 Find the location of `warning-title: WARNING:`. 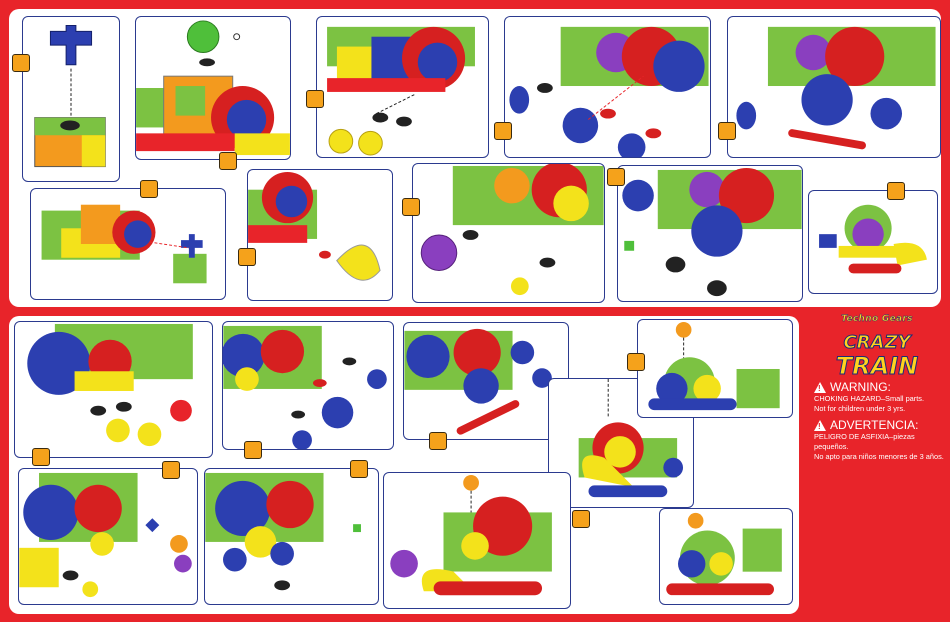

warning-title: WARNING: is located at coordinates (860, 387).